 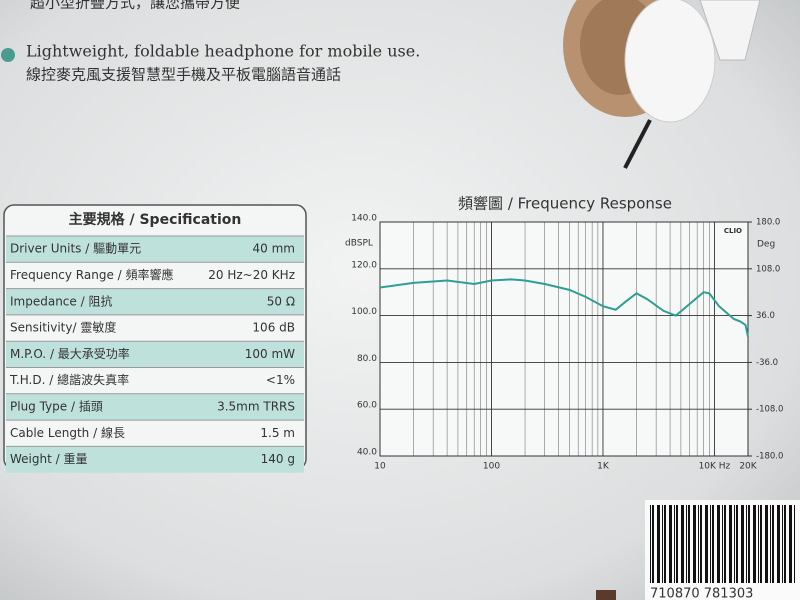 What do you see at coordinates (69, 379) in the screenshot?
I see `spec-label: T.H.D. / 總諧波失真率` at bounding box center [69, 379].